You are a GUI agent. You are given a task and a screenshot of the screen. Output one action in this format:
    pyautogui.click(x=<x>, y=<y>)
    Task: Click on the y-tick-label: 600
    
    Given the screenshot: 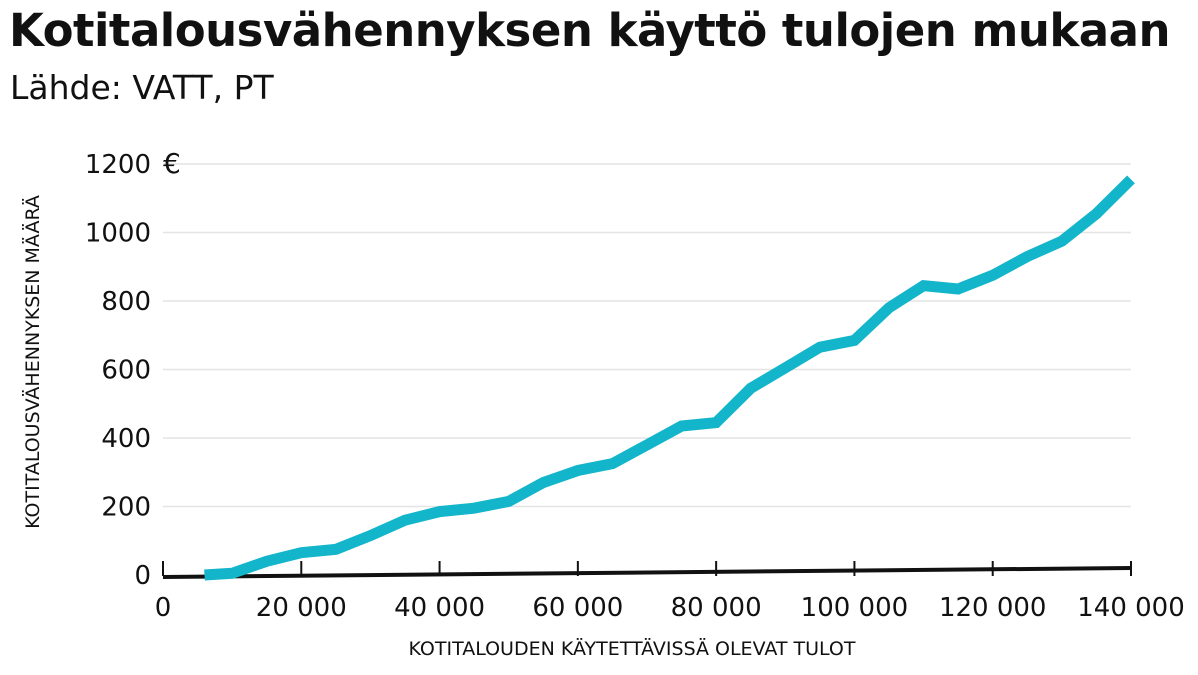 What is the action you would take?
    pyautogui.click(x=126, y=371)
    